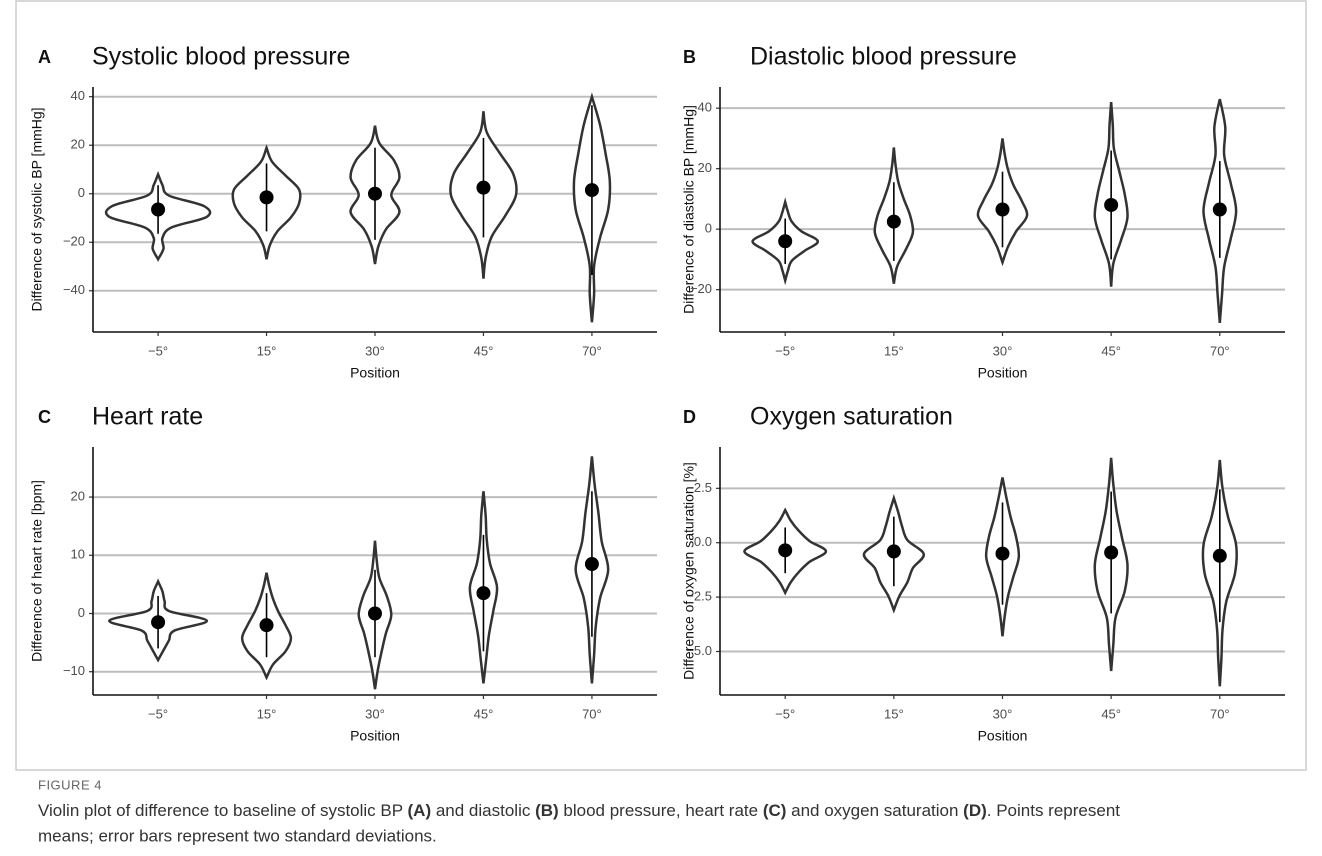 Image resolution: width=1322 pixels, height=856 pixels. I want to click on y-tick-label: −40, so click(74, 289).